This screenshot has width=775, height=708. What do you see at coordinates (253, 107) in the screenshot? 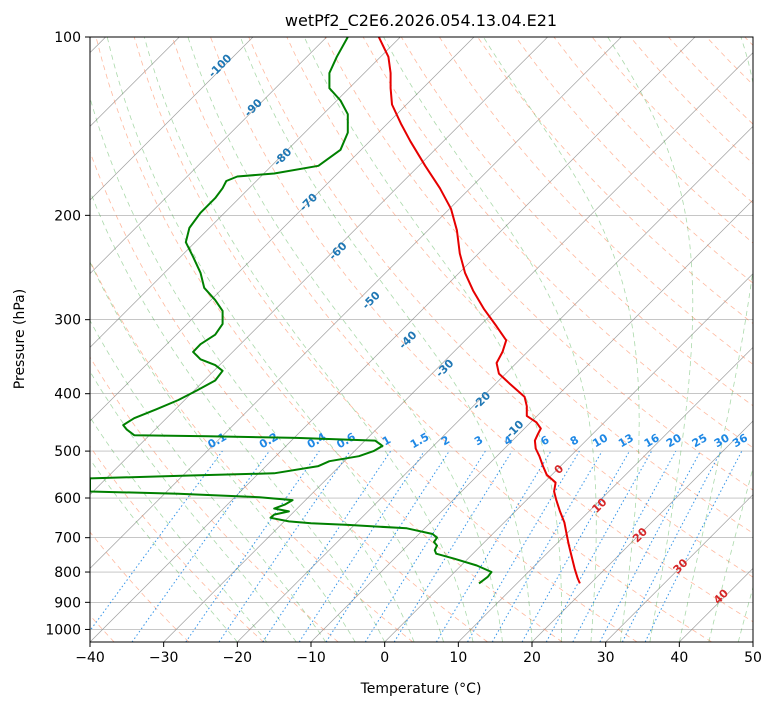
I see `dry-adiabat-label: -90` at bounding box center [253, 107].